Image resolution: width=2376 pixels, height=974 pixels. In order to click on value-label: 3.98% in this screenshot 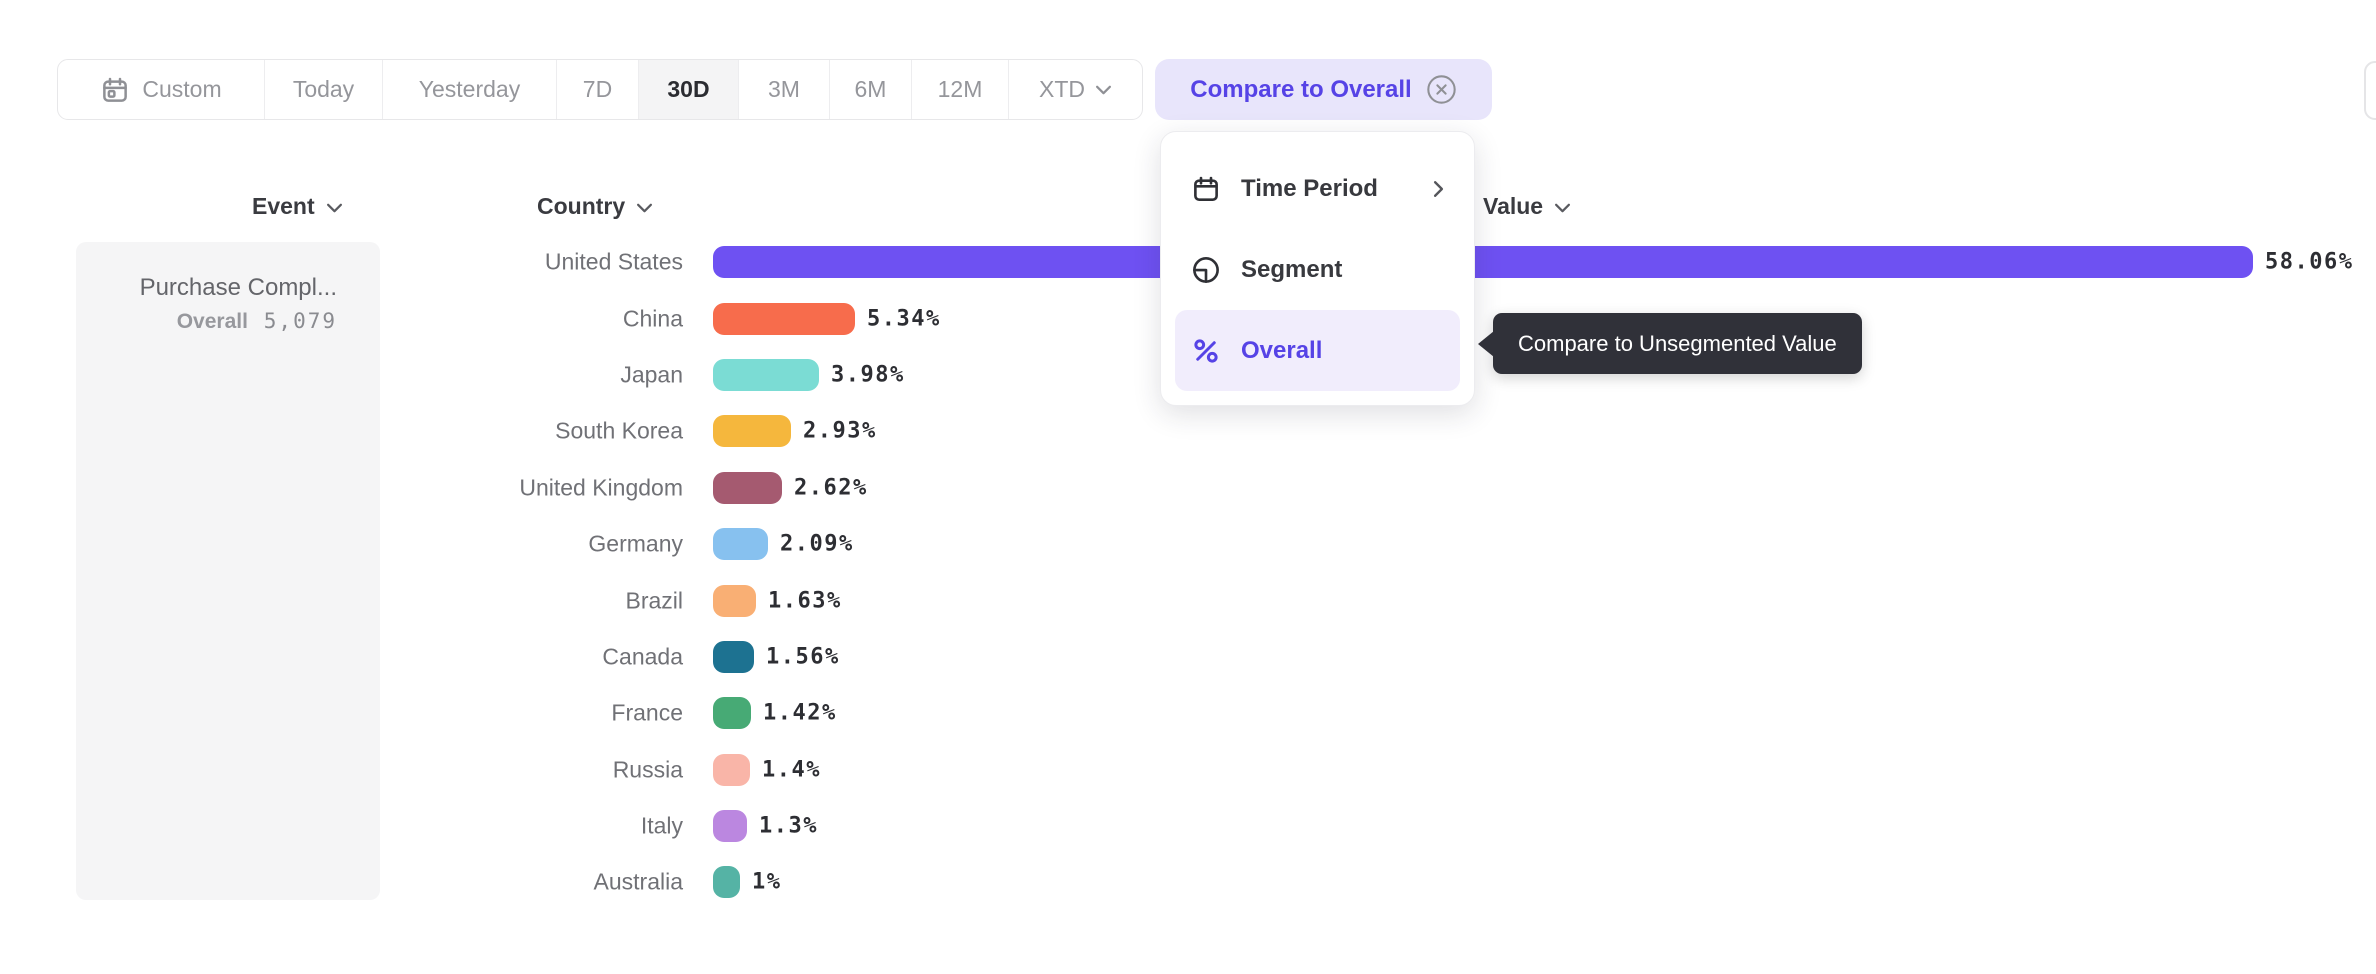, I will do `click(868, 375)`.